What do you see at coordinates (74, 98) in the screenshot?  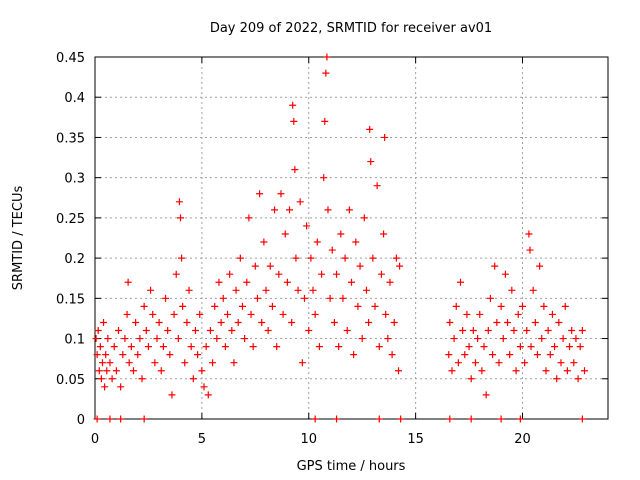 I see `y-tick-label: 0.4` at bounding box center [74, 98].